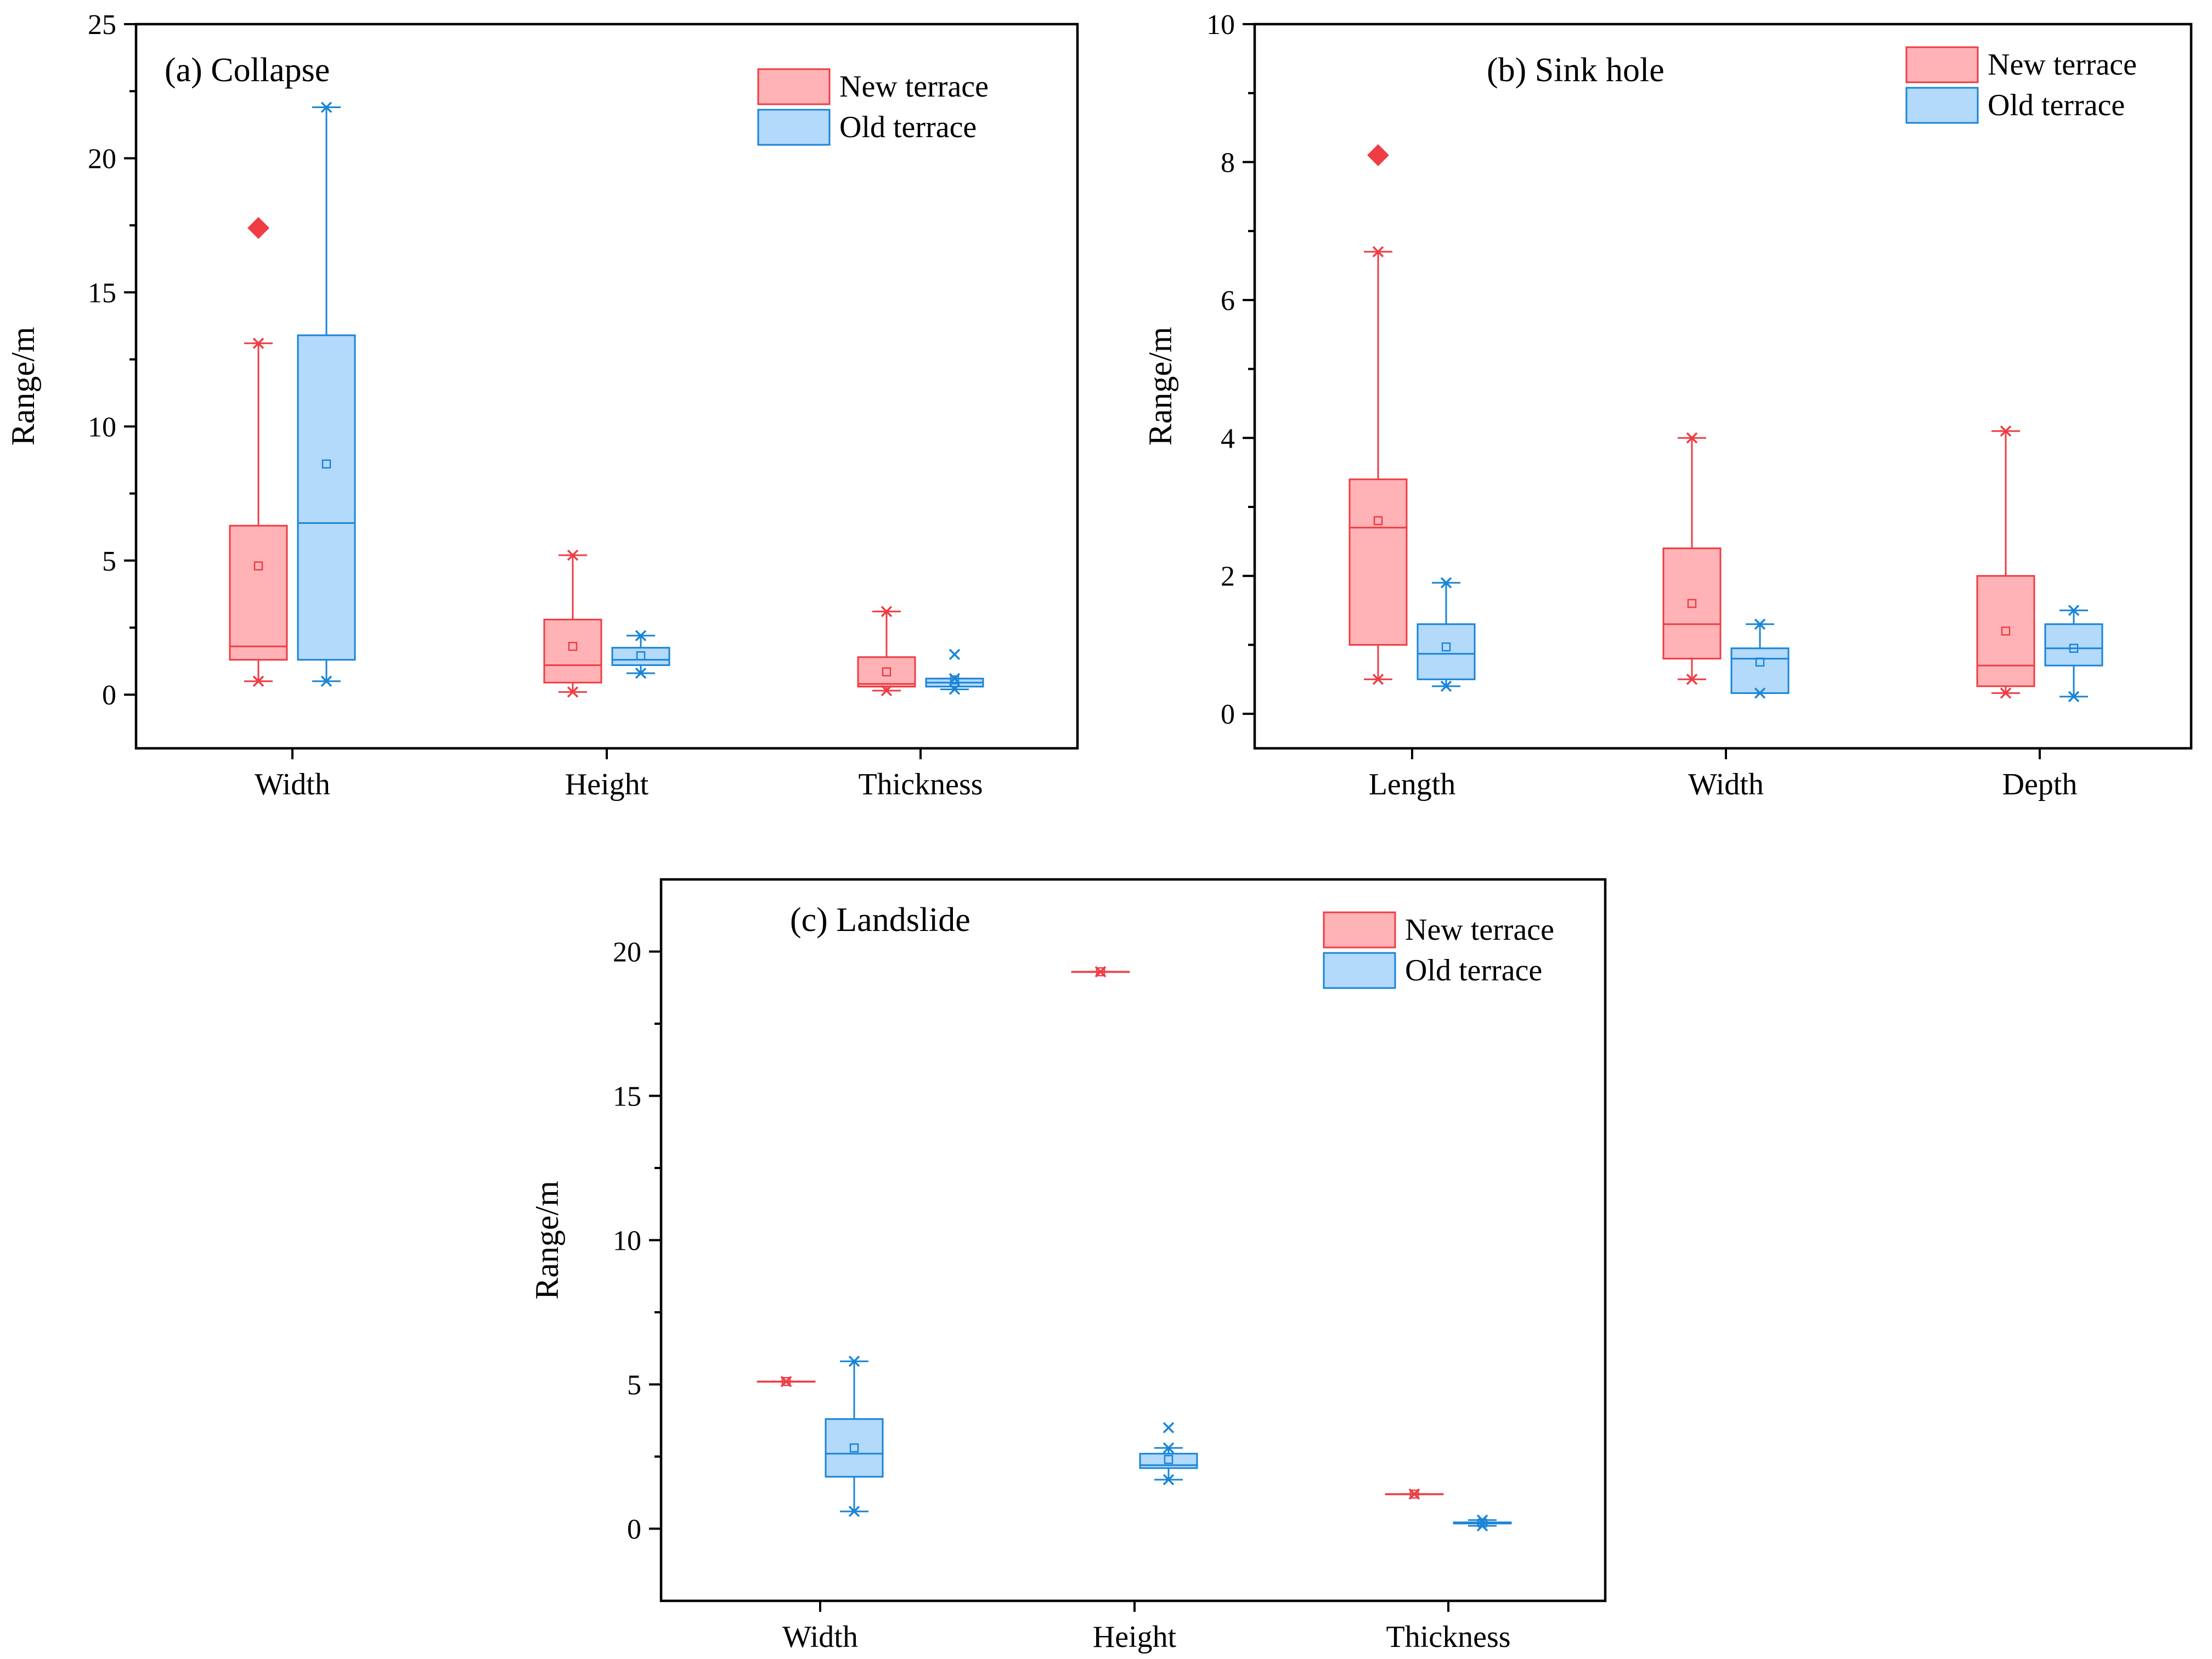  Describe the element at coordinates (627, 1097) in the screenshot. I see `y-tick-label: 15` at that location.